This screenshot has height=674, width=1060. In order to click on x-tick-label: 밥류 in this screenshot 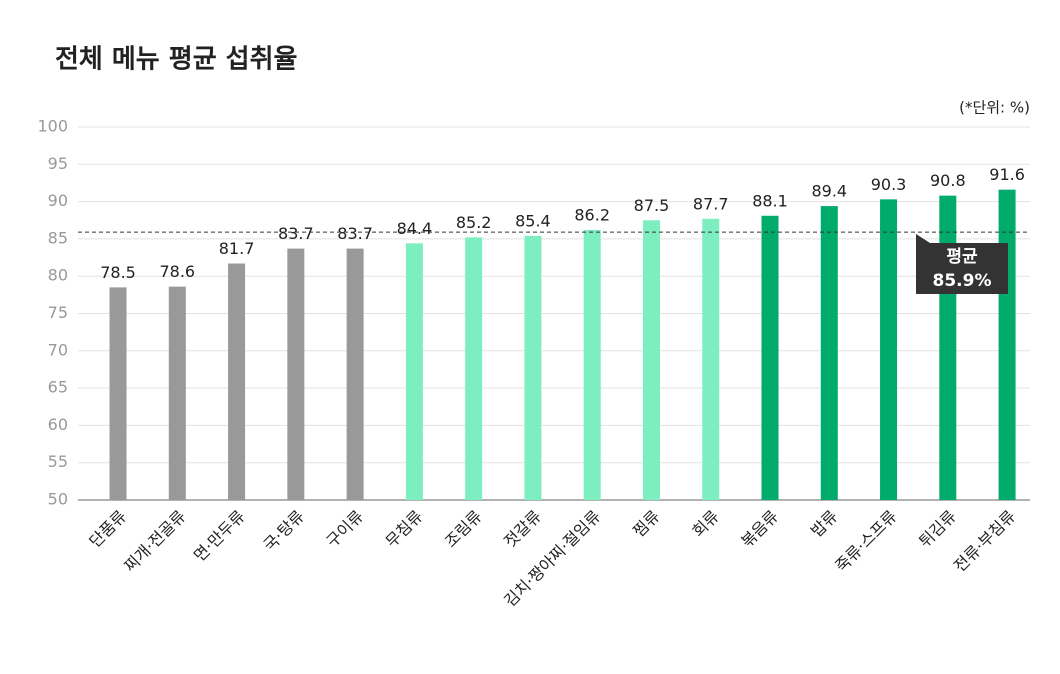, I will do `click(824, 524)`.